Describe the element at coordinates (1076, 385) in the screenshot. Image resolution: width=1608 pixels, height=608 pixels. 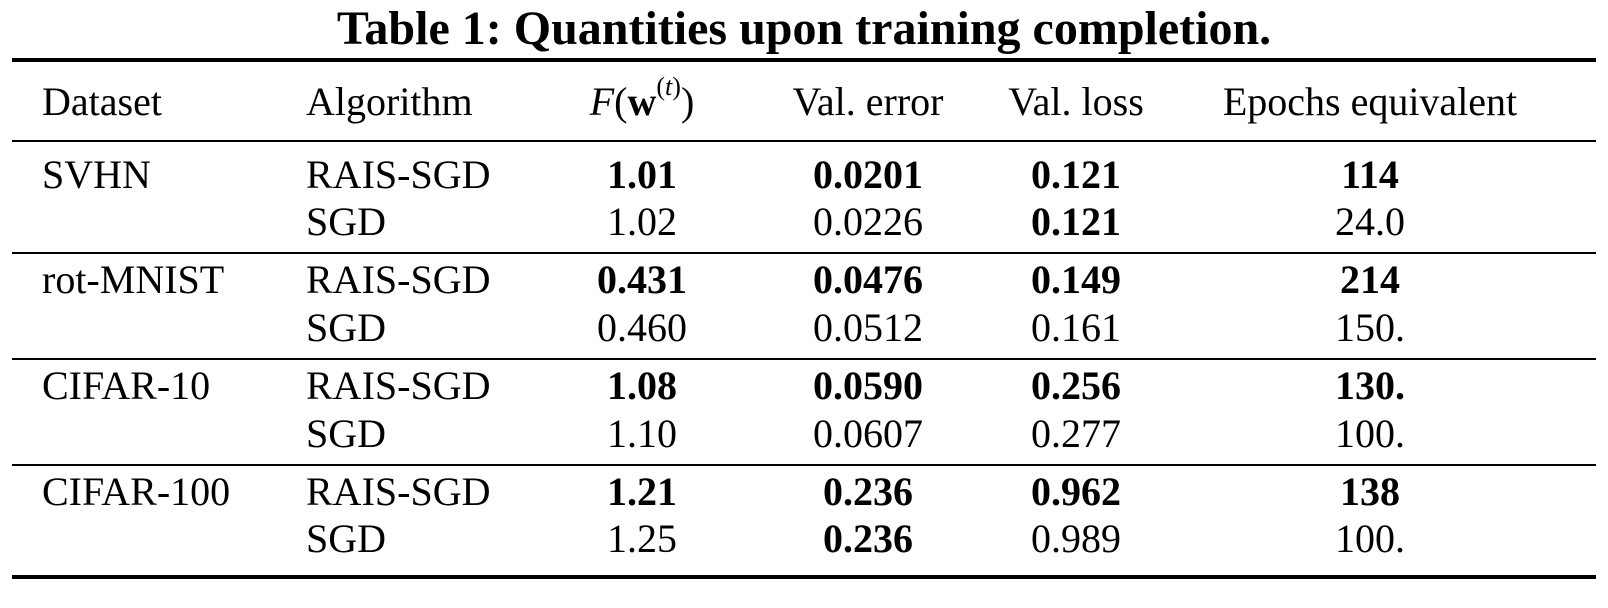
I see `row-4-val-loss: 0.256` at that location.